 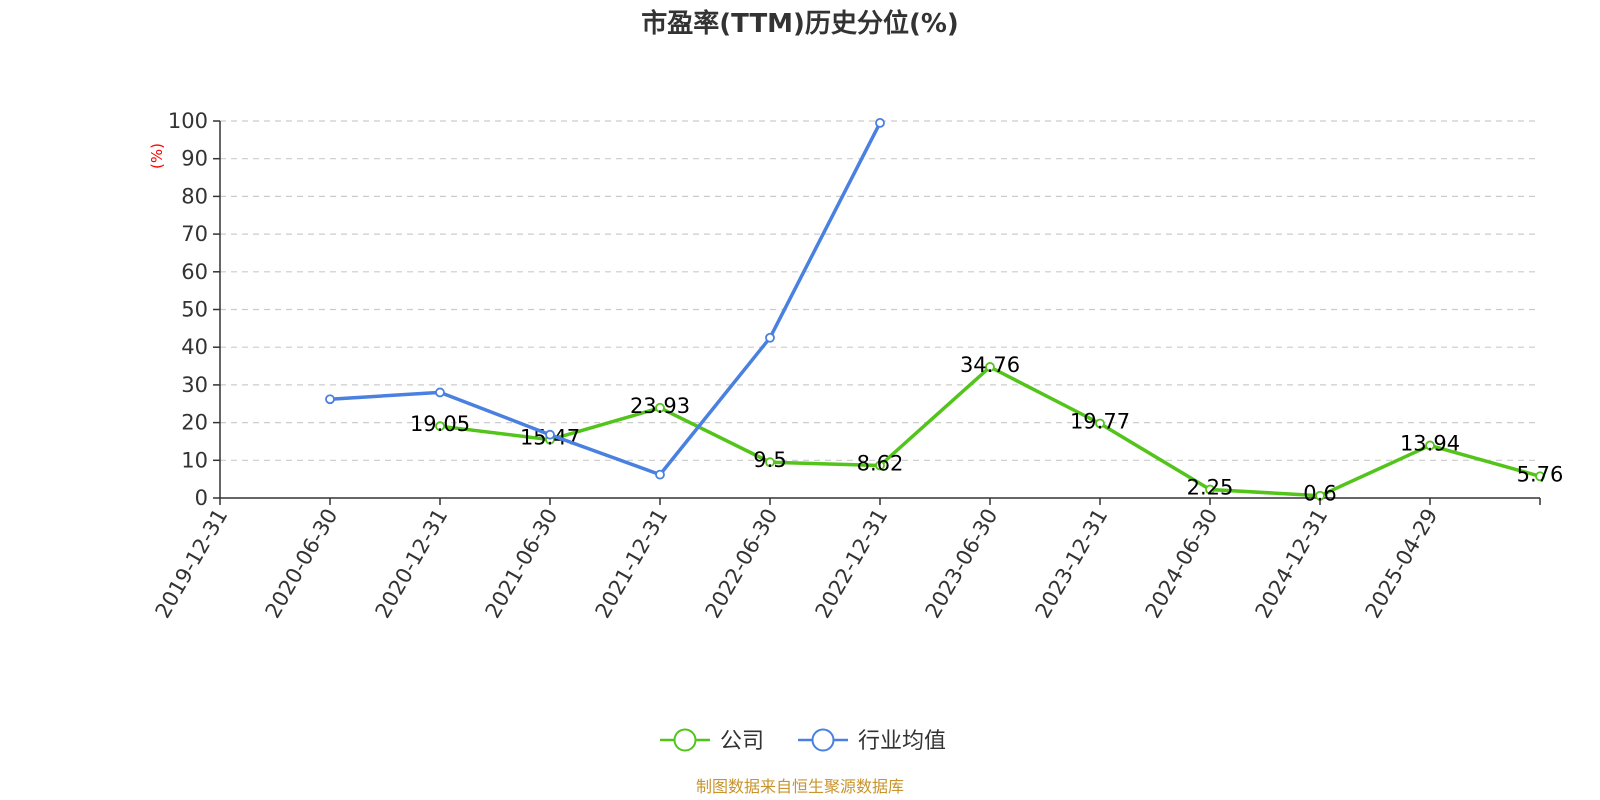 I want to click on x-tick-label: 2023-06-30, so click(x=962, y=564).